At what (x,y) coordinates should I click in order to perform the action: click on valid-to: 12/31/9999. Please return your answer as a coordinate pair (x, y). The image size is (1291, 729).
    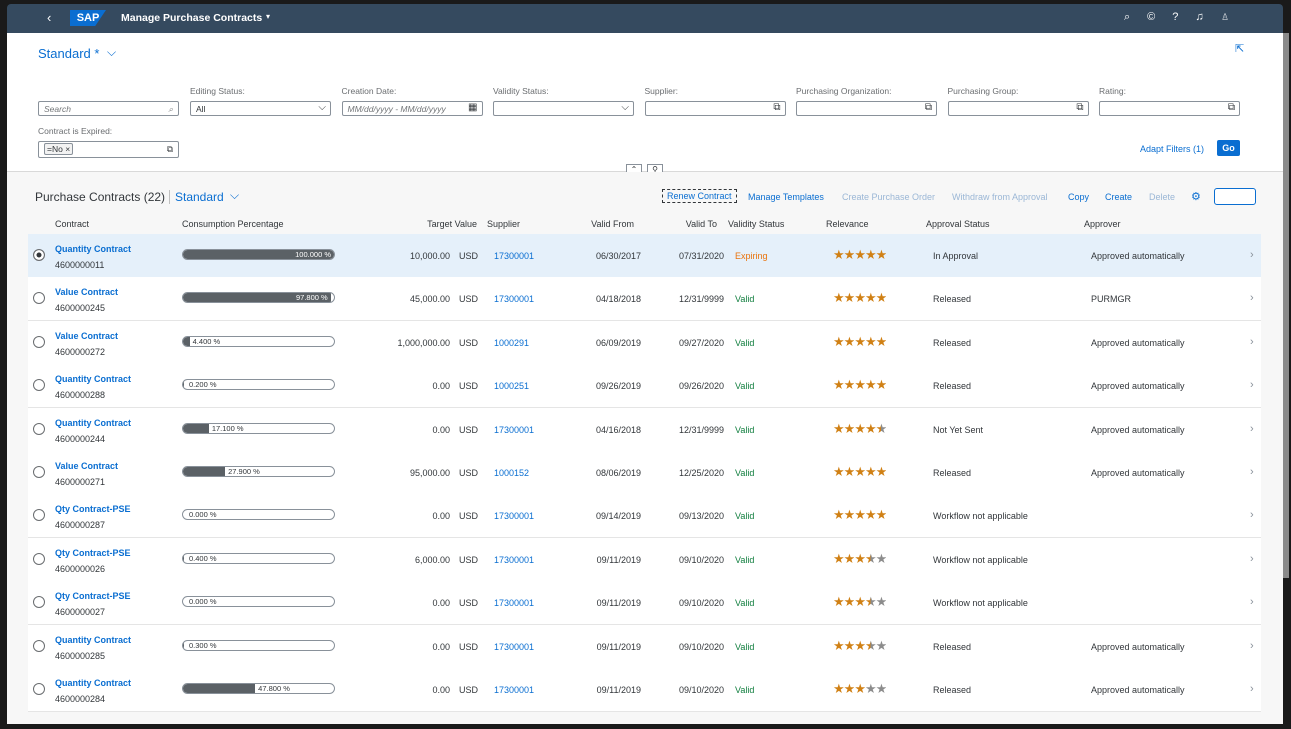
    Looking at the image, I should click on (701, 429).